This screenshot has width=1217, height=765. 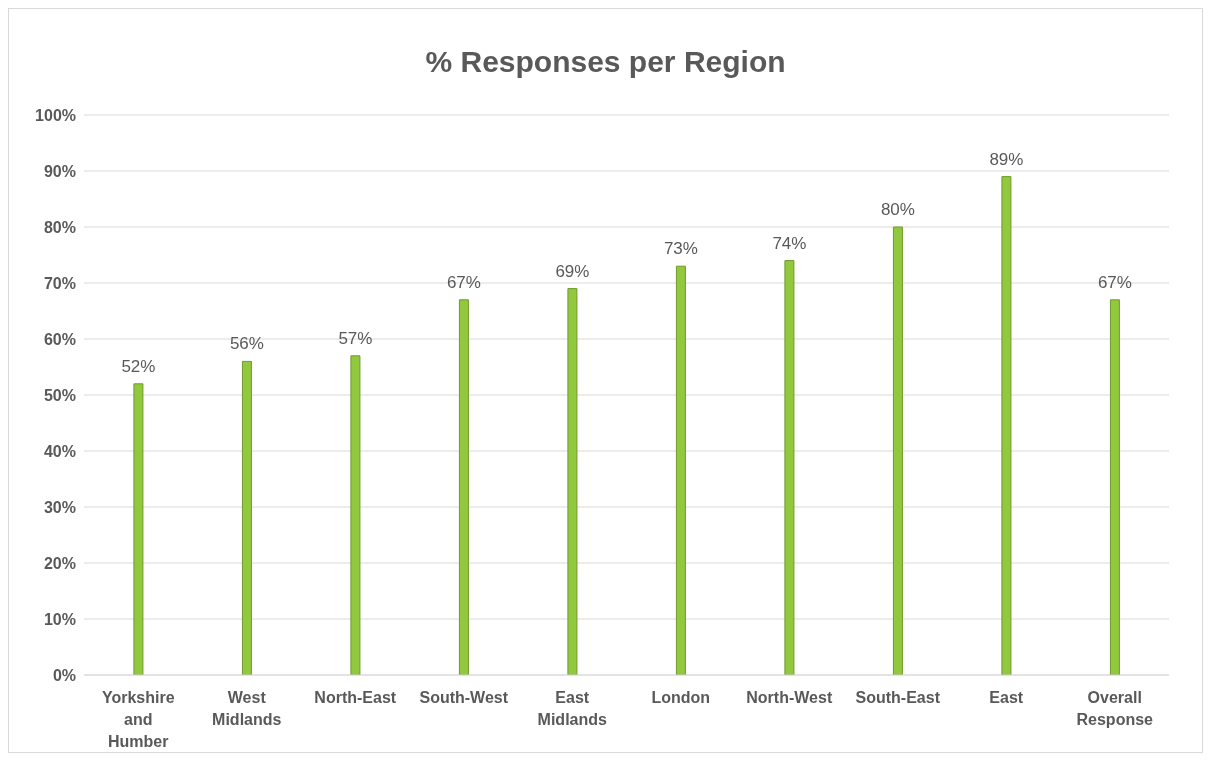 I want to click on y-tick-label: 50%, so click(x=59, y=395).